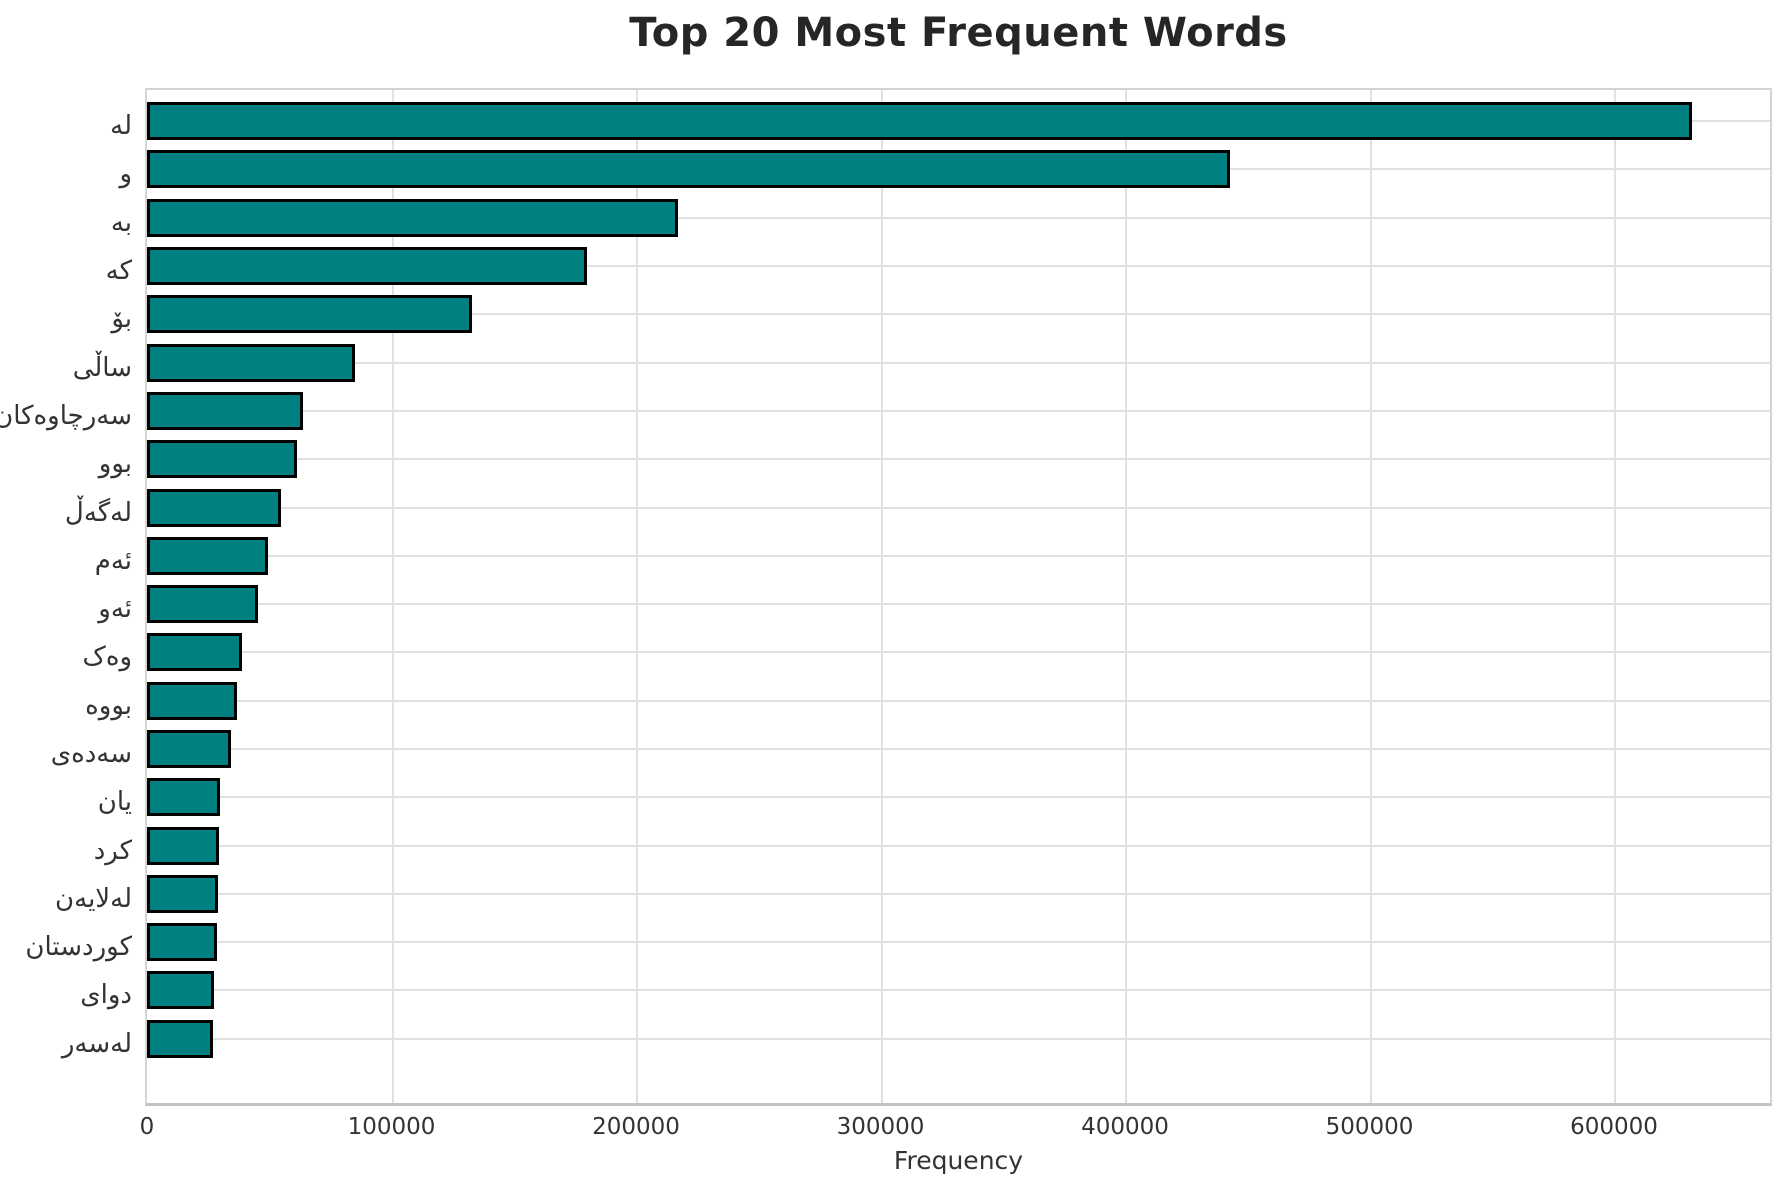 The width and height of the screenshot is (1785, 1185). What do you see at coordinates (91, 754) in the screenshot?
I see `y-axis-label: سەدەی` at bounding box center [91, 754].